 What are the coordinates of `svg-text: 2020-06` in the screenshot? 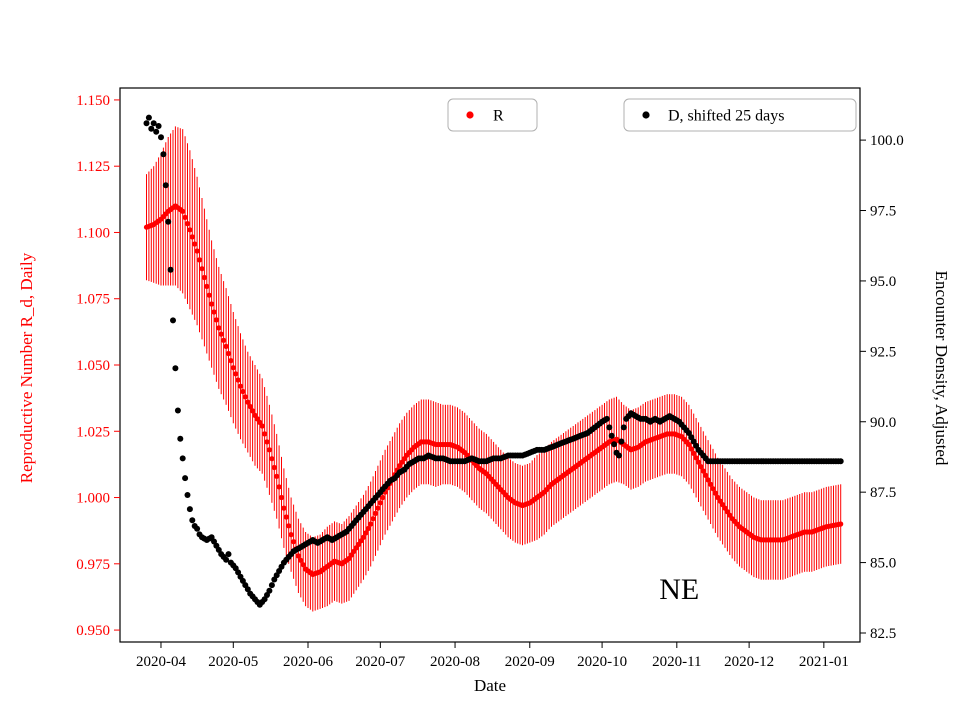 It's located at (308, 662).